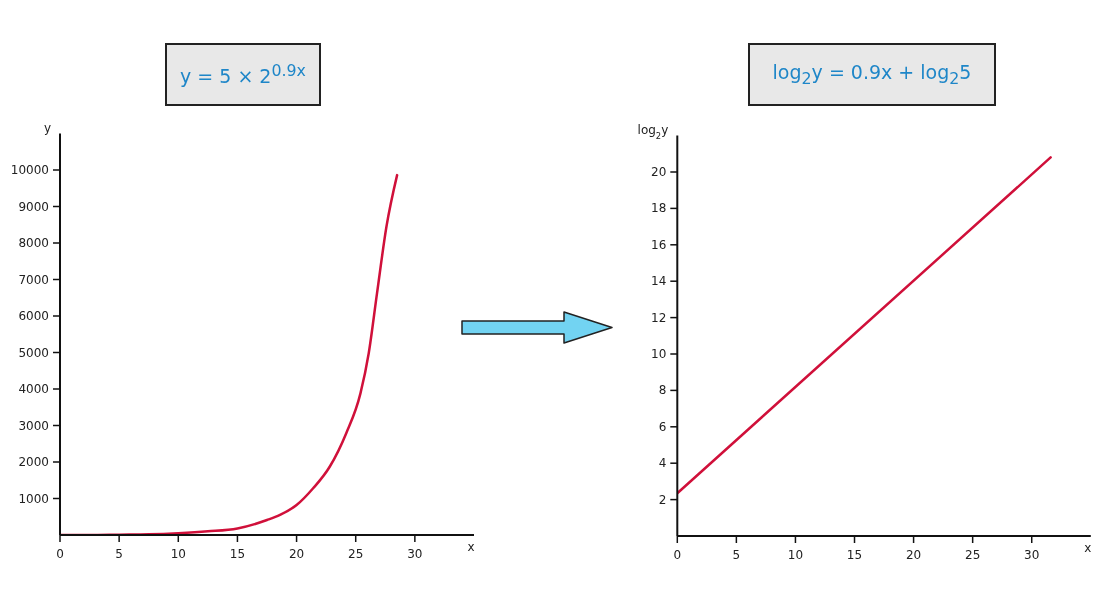 This screenshot has width=1100, height=609. I want to click on y-tick-label: 6, so click(662, 426).